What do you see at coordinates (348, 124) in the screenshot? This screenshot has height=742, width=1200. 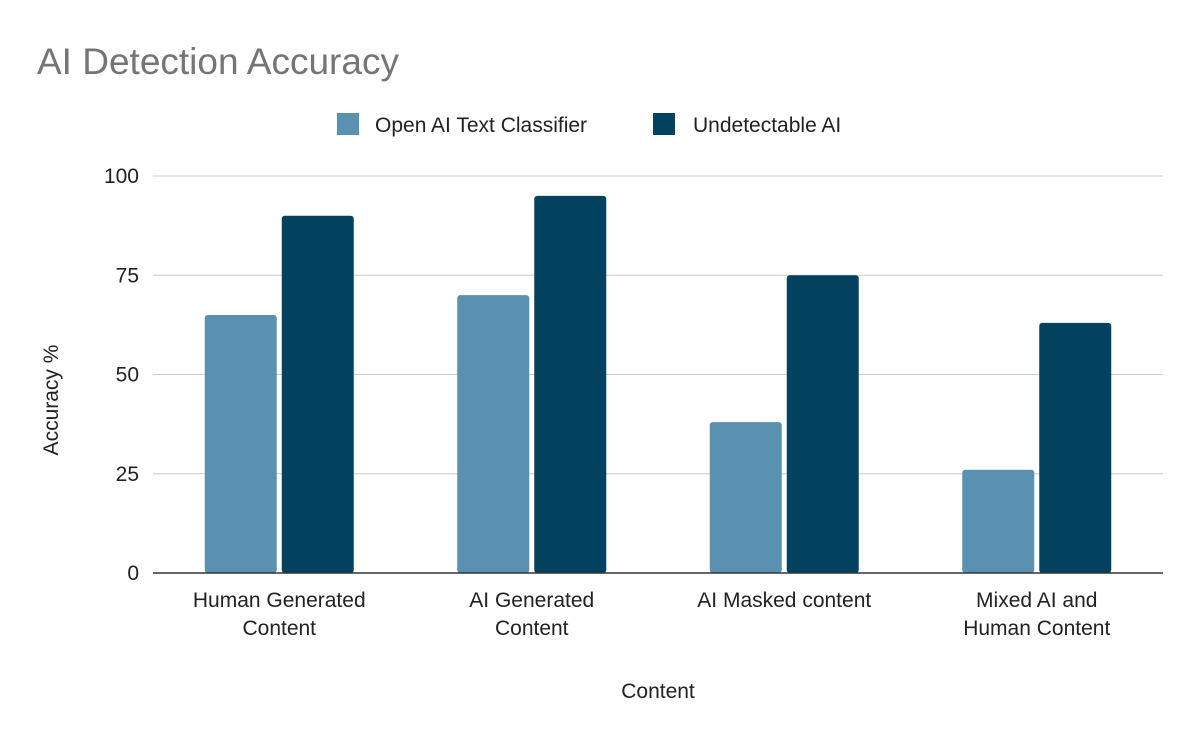 I see `legend-swatch-open-ai` at bounding box center [348, 124].